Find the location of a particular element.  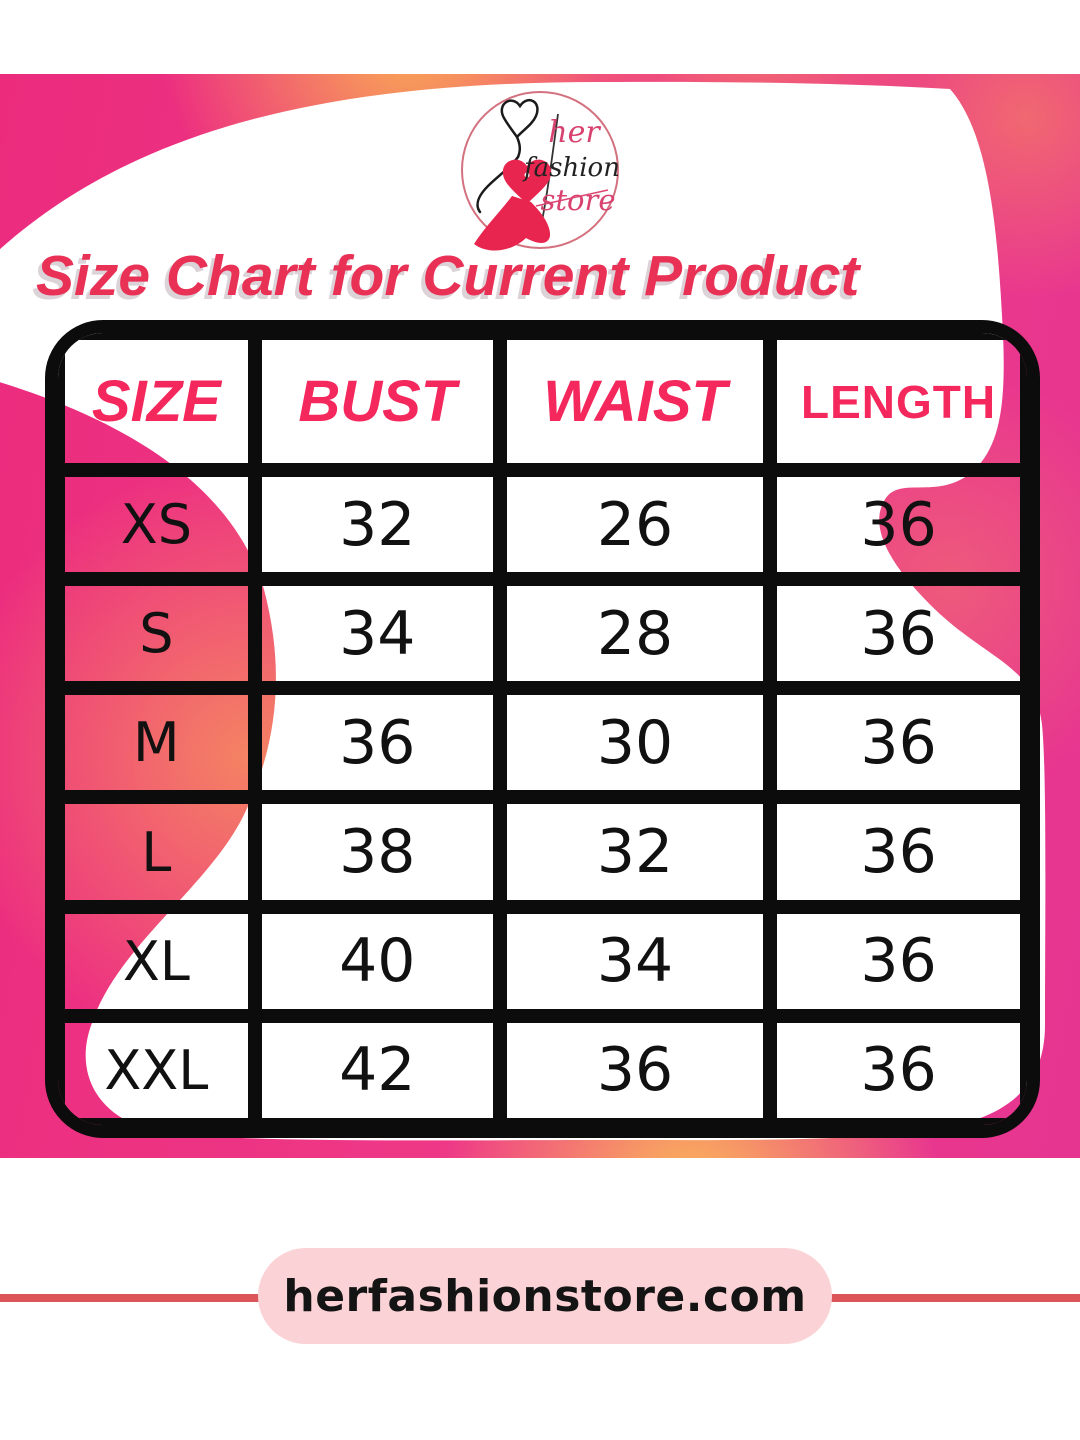

website-pill: herfashionstore.com is located at coordinates (545, 1296).